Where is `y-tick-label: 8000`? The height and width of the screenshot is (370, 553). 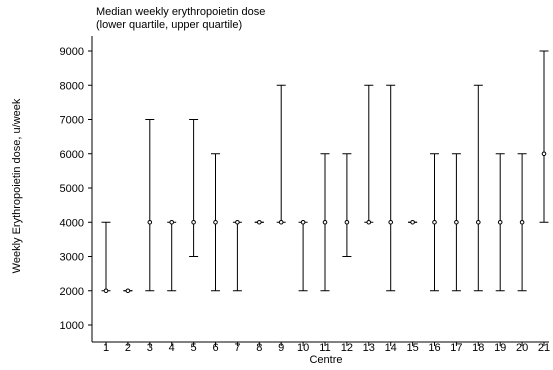
y-tick-label: 8000 is located at coordinates (72, 86).